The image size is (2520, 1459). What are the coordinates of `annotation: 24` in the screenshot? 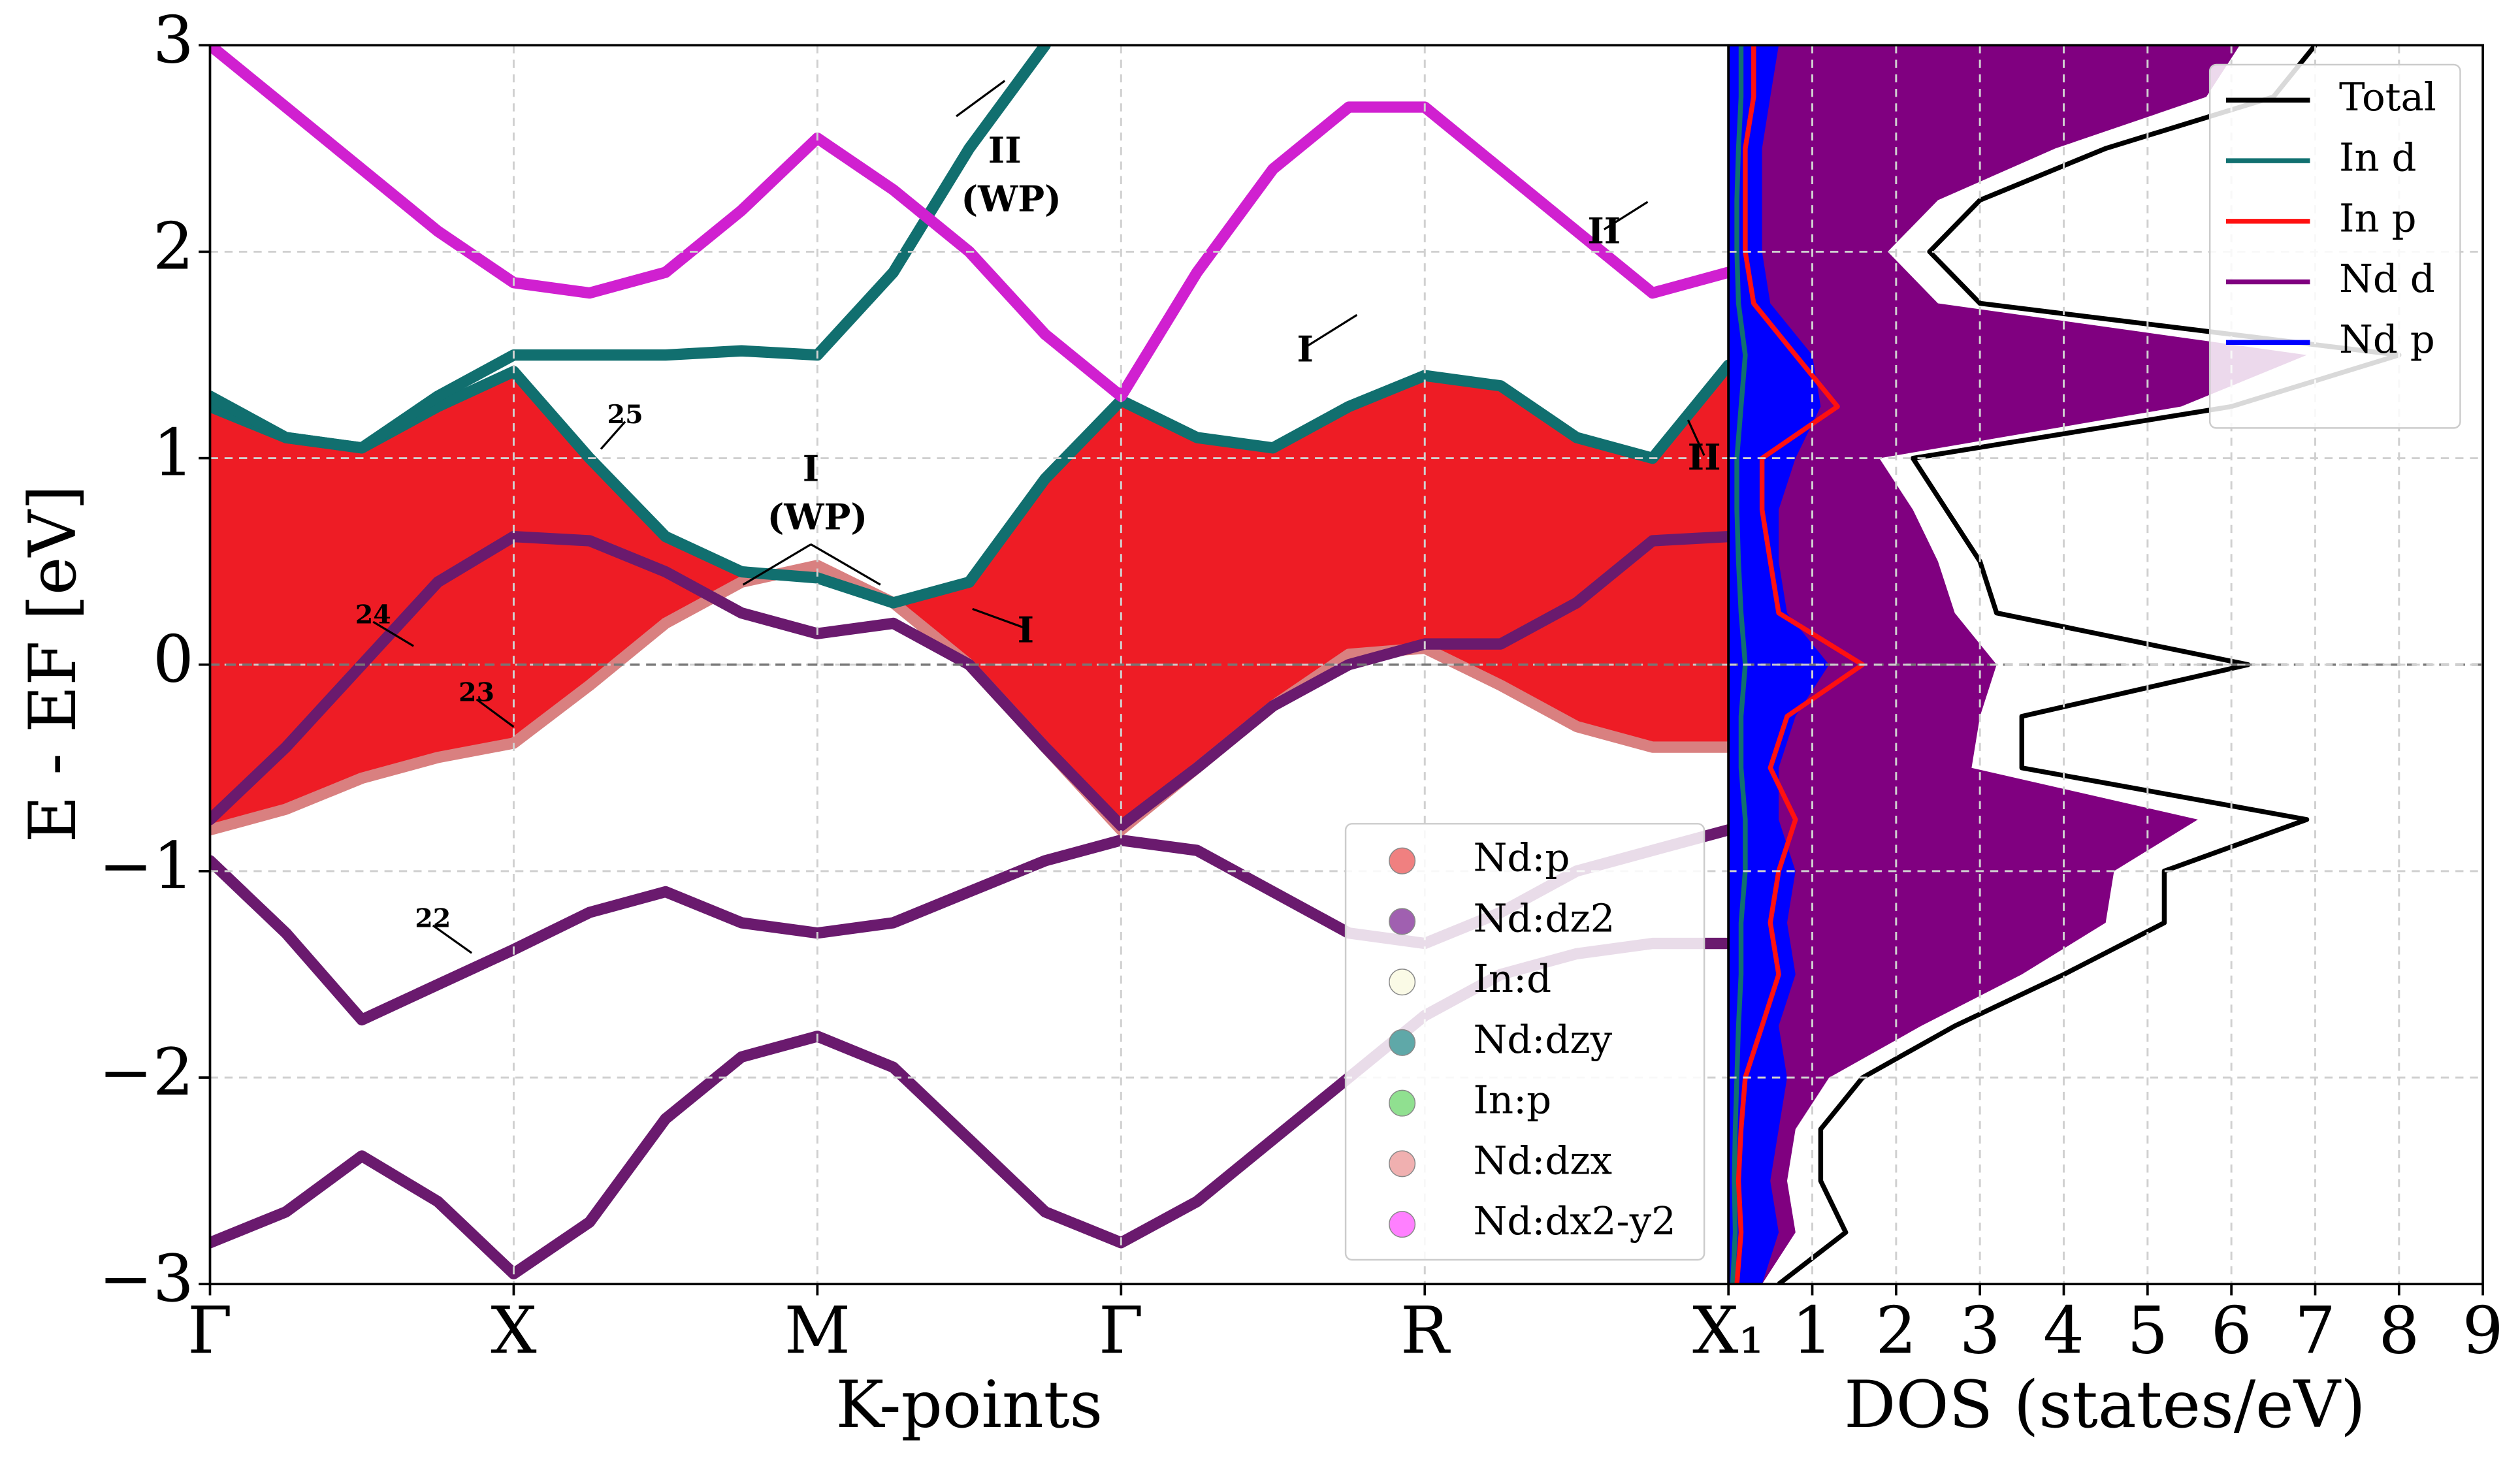 It's located at (373, 615).